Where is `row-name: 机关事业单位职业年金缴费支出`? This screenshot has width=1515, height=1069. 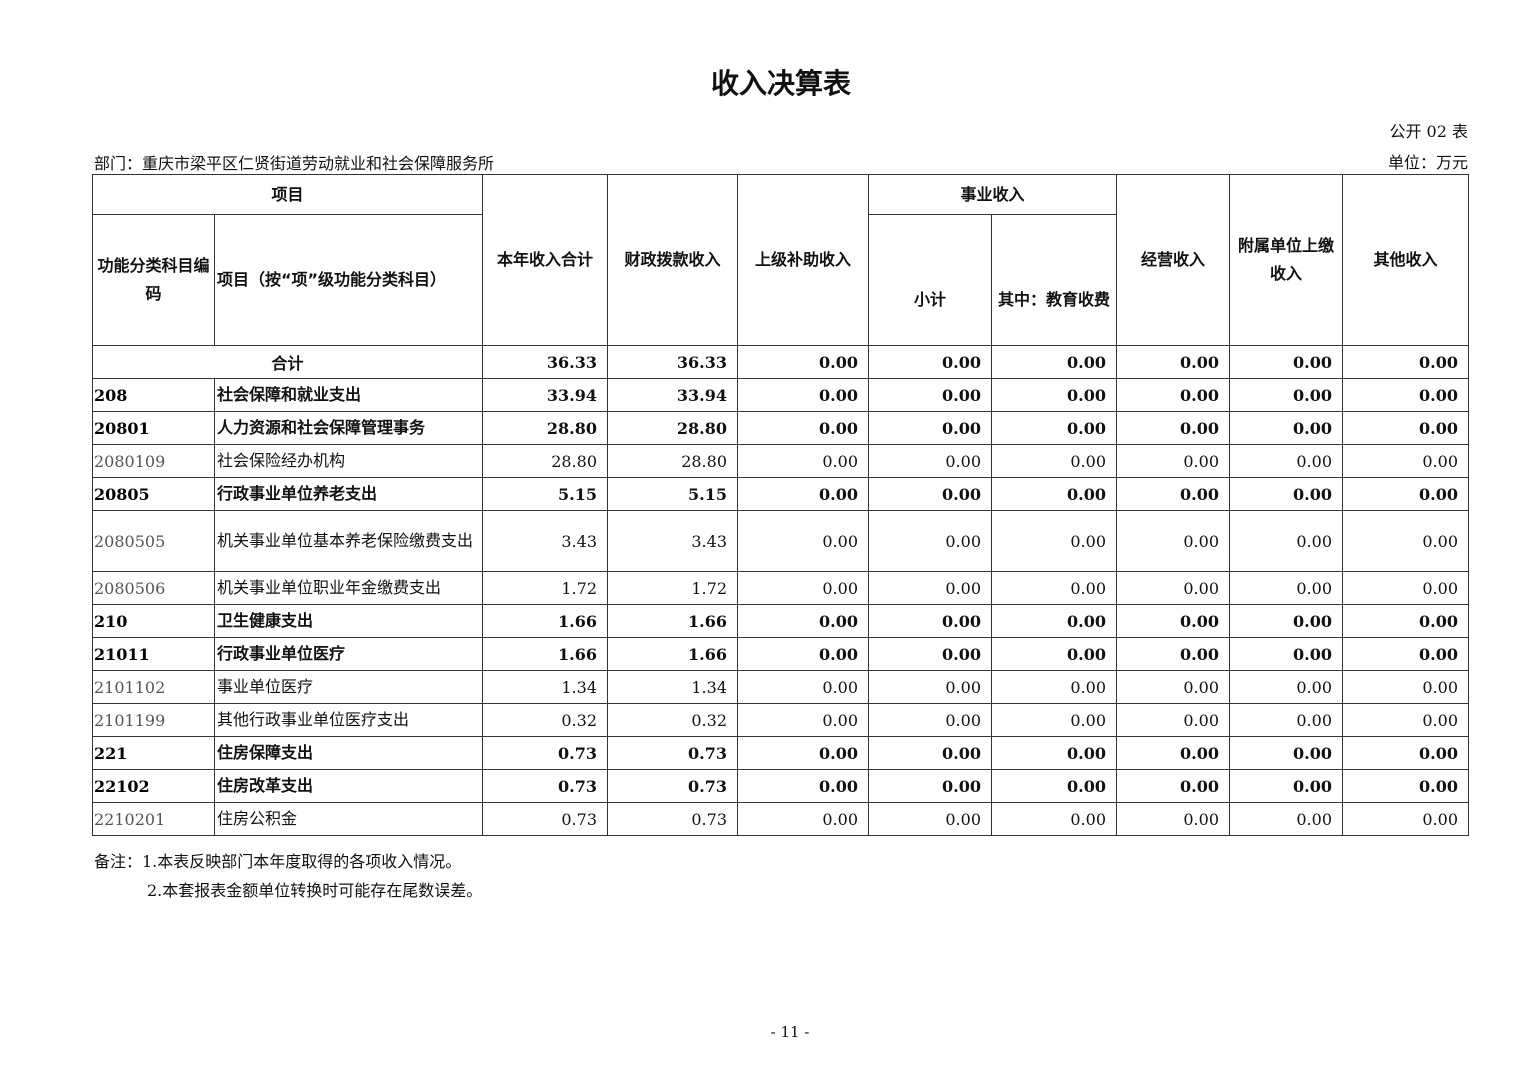 row-name: 机关事业单位职业年金缴费支出 is located at coordinates (348, 588).